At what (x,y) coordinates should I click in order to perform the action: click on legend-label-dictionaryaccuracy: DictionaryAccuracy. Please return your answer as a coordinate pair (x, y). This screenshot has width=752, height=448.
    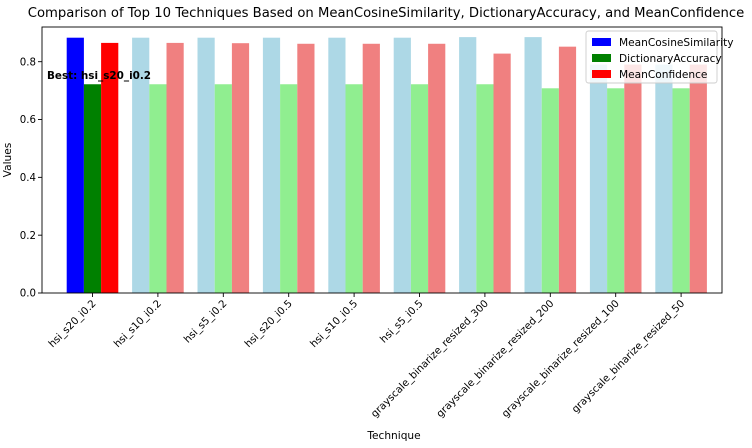
    Looking at the image, I should click on (670, 59).